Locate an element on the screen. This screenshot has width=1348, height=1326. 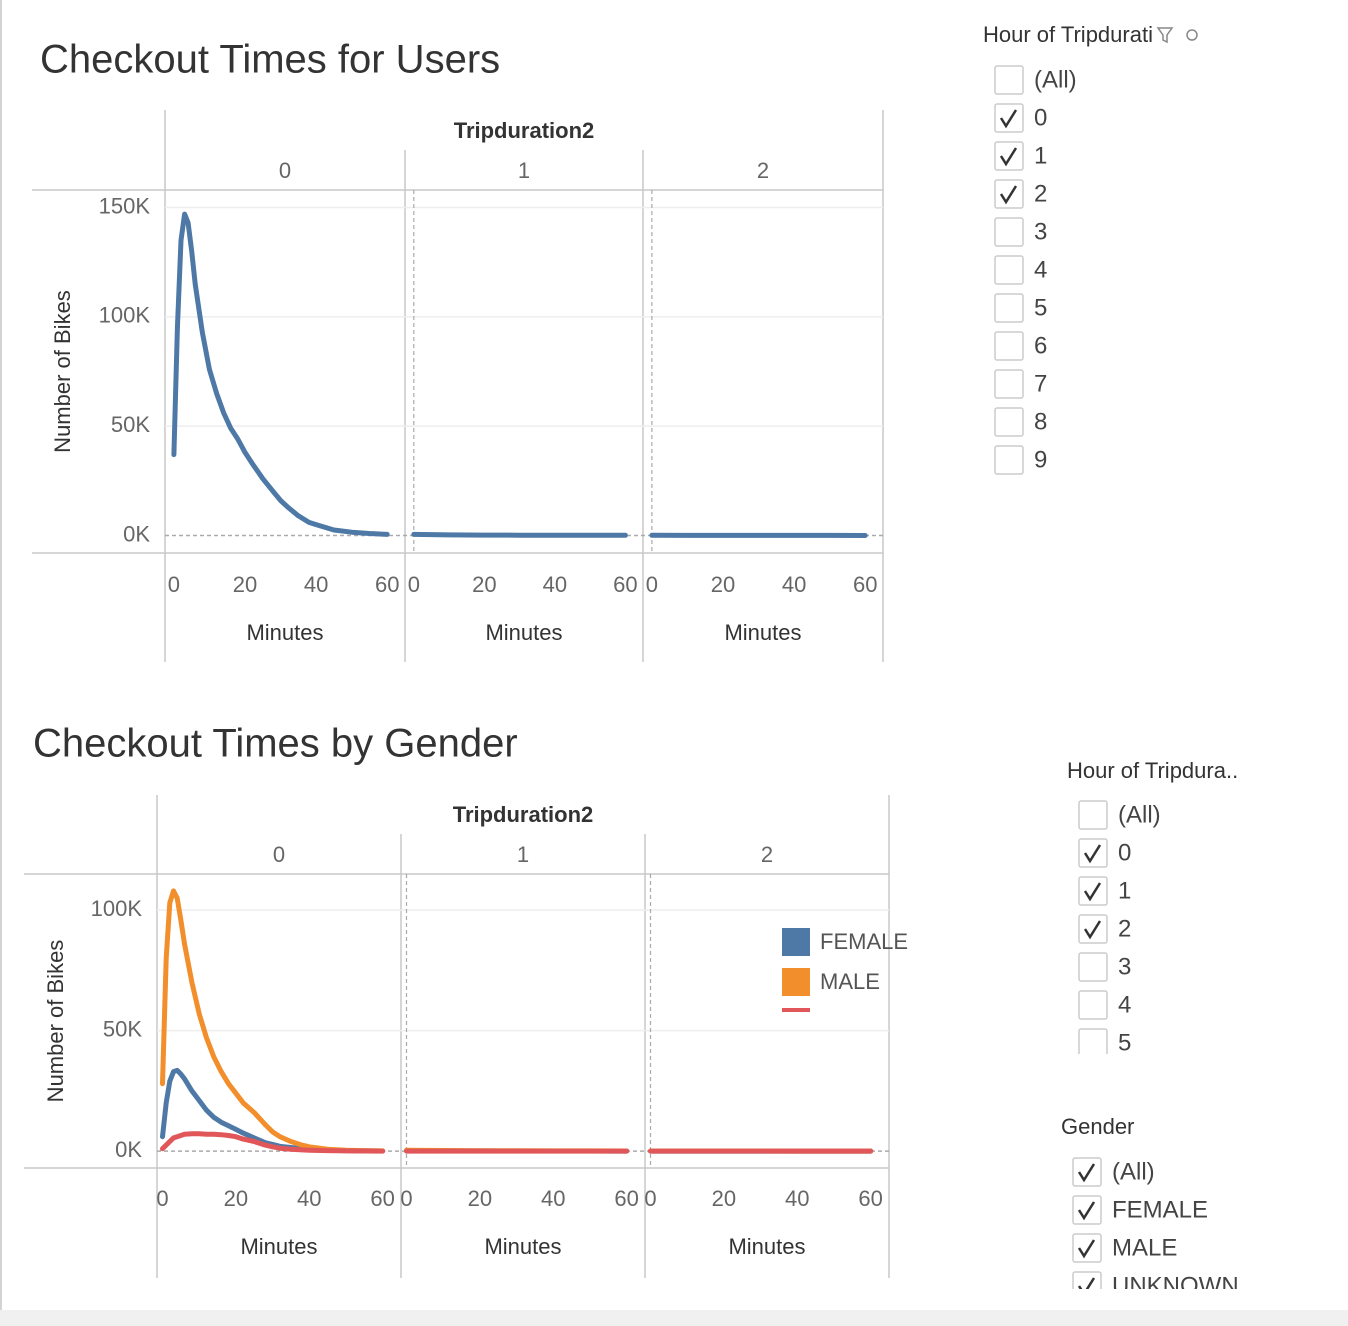
legend-label: MALE is located at coordinates (850, 981).